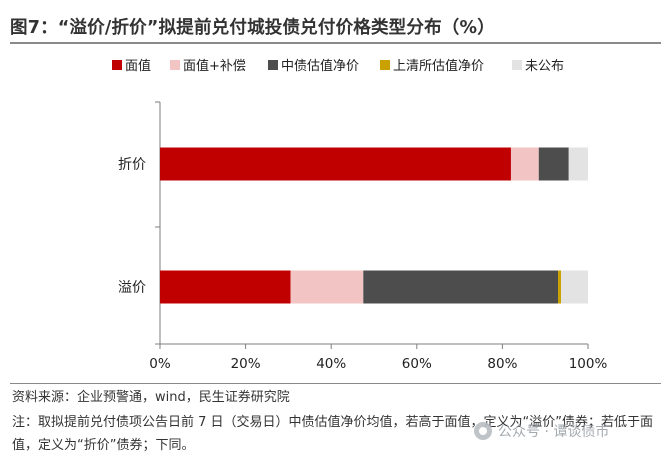 This screenshot has width=671, height=459. Describe the element at coordinates (554, 432) in the screenshot. I see `watermark-text: 公众号 · 谭谈债市` at that location.